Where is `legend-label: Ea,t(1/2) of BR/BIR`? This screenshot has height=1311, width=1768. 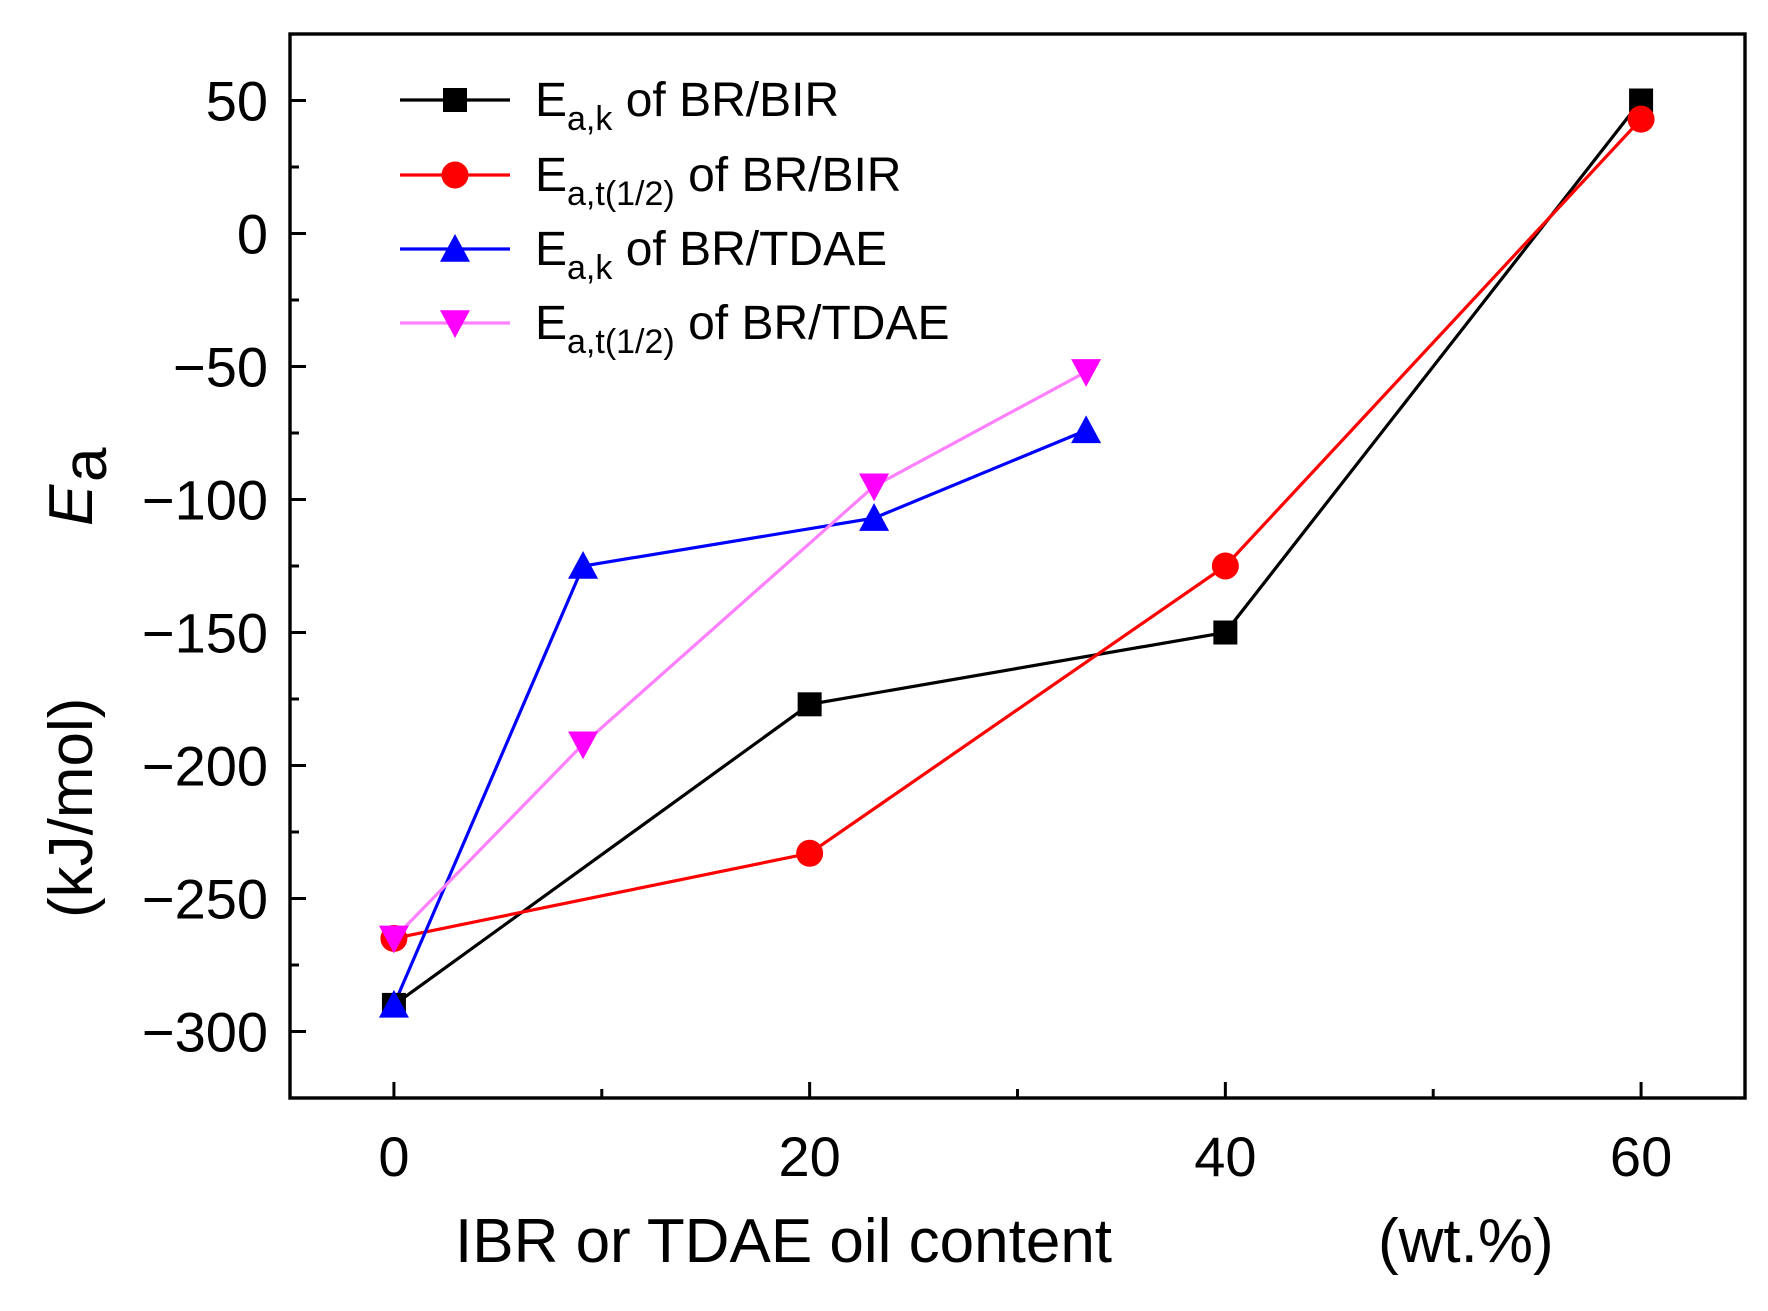
legend-label: Ea,t(1/2) of BR/BIR is located at coordinates (718, 181).